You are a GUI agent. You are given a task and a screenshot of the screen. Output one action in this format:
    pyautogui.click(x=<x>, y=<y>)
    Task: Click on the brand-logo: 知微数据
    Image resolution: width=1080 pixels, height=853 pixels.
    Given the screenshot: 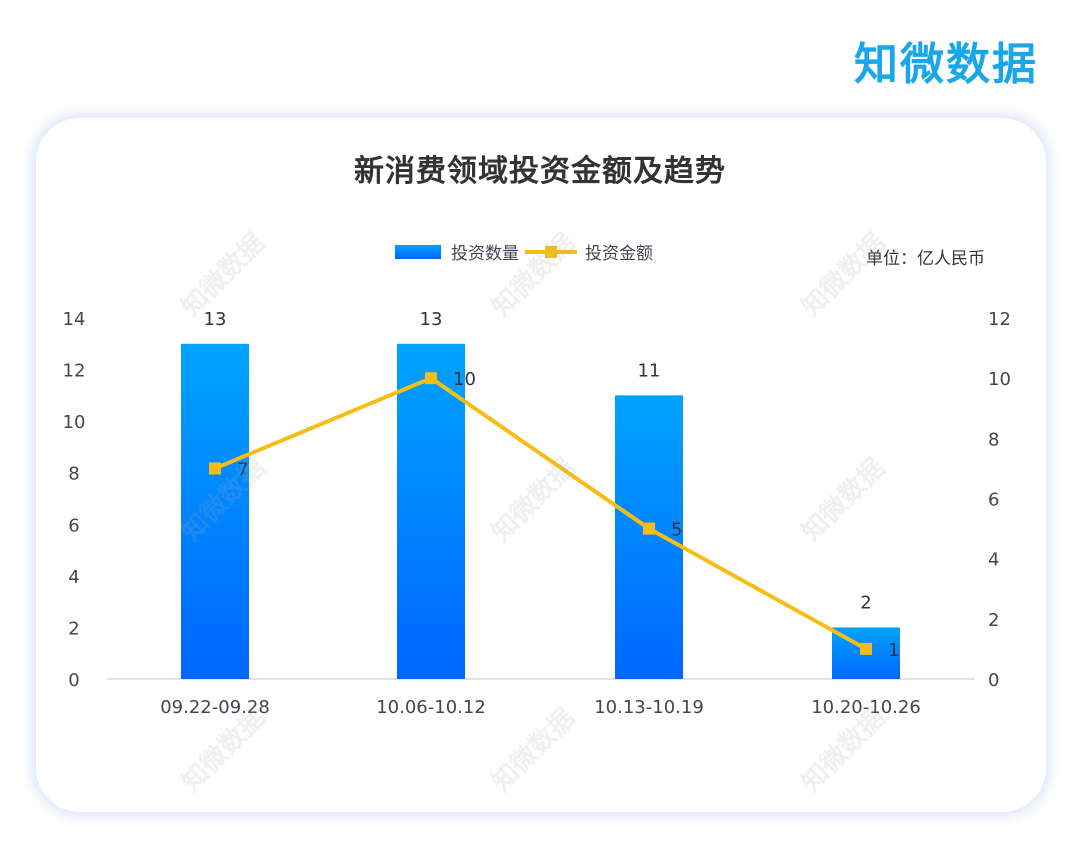 What is the action you would take?
    pyautogui.click(x=946, y=64)
    